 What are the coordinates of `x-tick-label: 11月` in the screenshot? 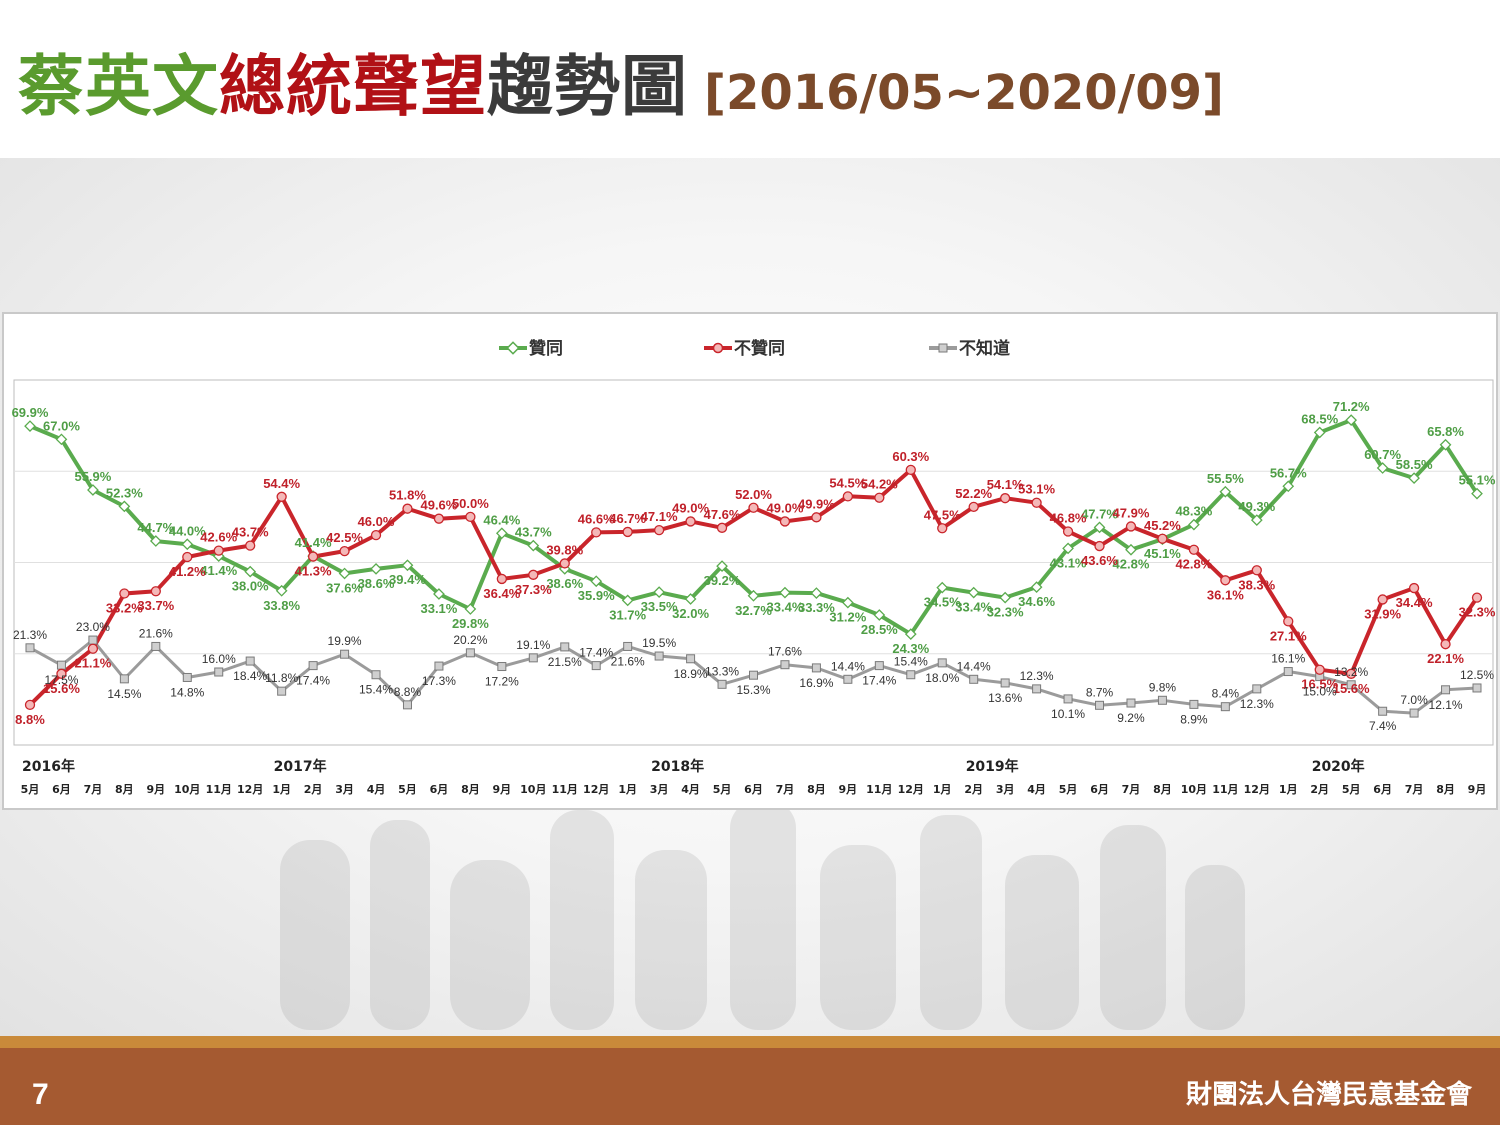 It's located at (565, 789).